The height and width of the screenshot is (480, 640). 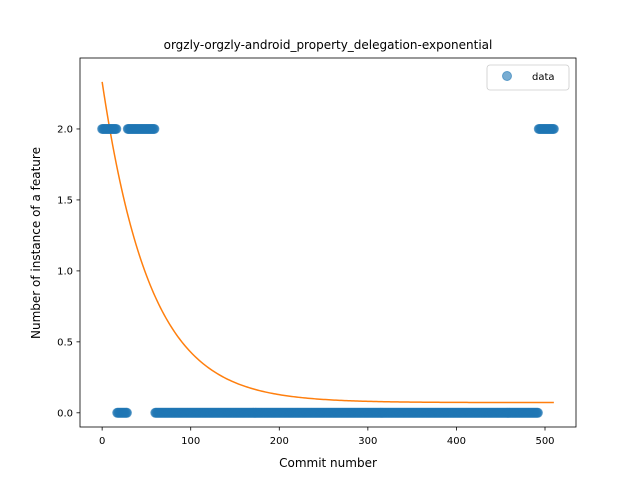 I want to click on y-axis-label: Number of instance of a feature, so click(x=36, y=243).